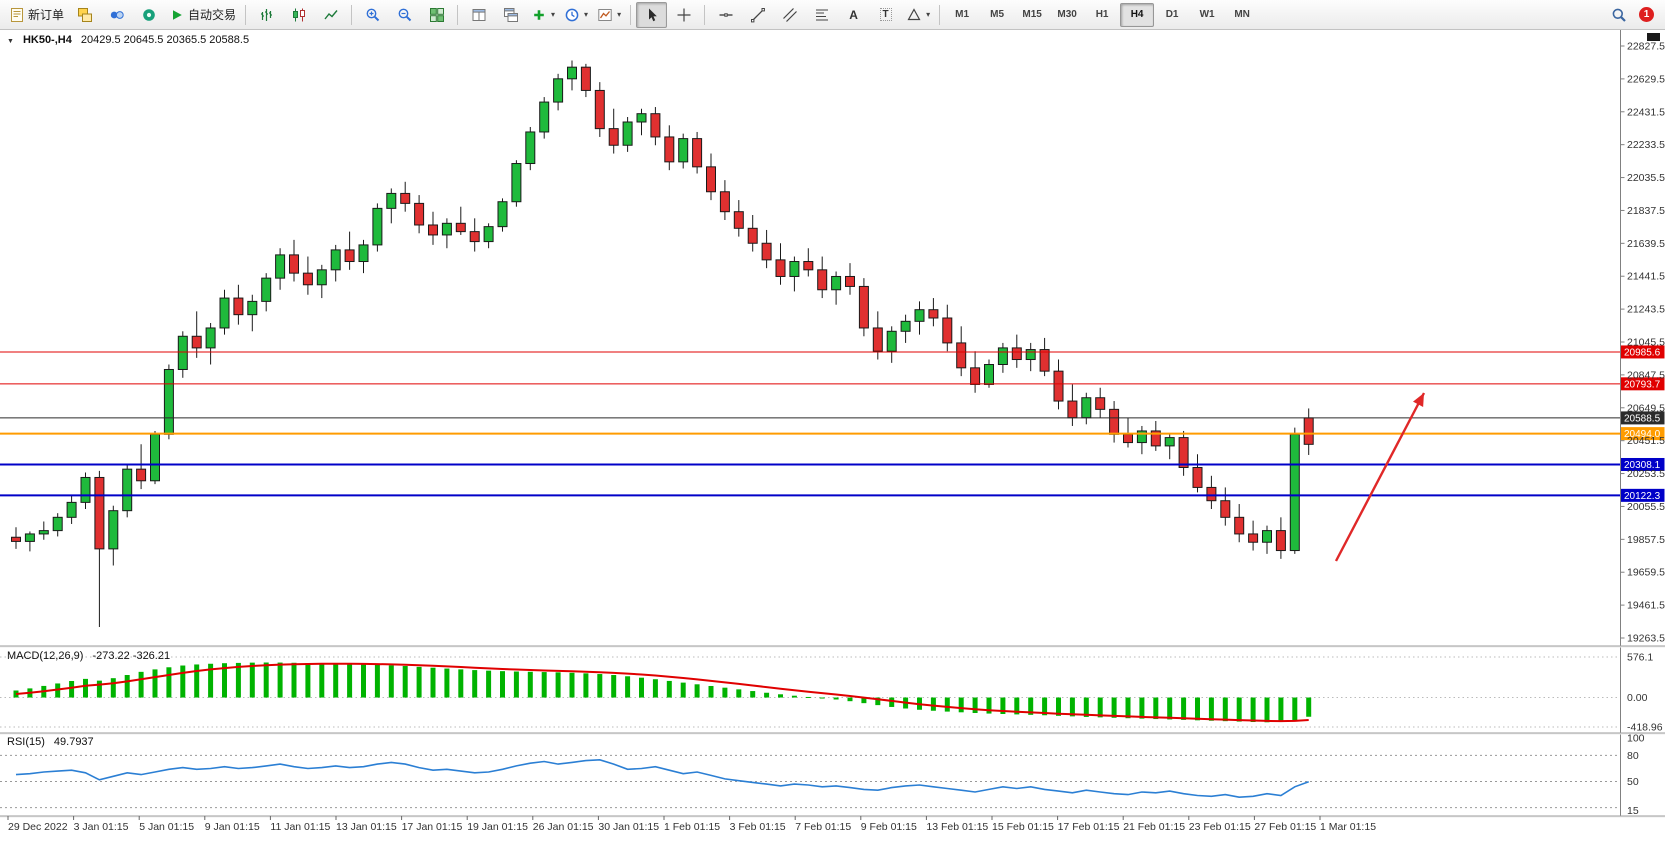  What do you see at coordinates (1646, 573) in the screenshot?
I see `svg-text: 19659.5` at bounding box center [1646, 573].